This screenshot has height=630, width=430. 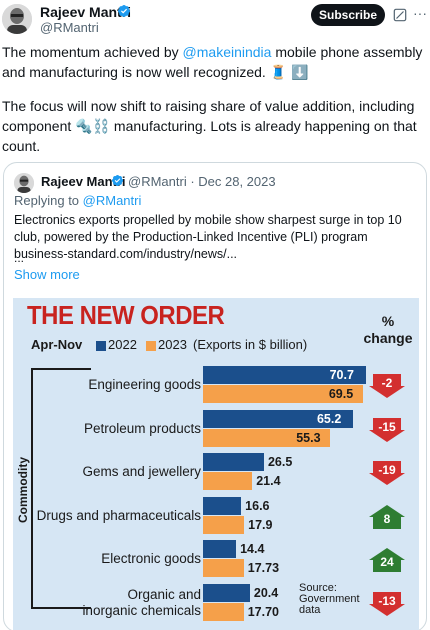 What do you see at coordinates (61, 608) in the screenshot?
I see `category-bracket-bottom` at bounding box center [61, 608].